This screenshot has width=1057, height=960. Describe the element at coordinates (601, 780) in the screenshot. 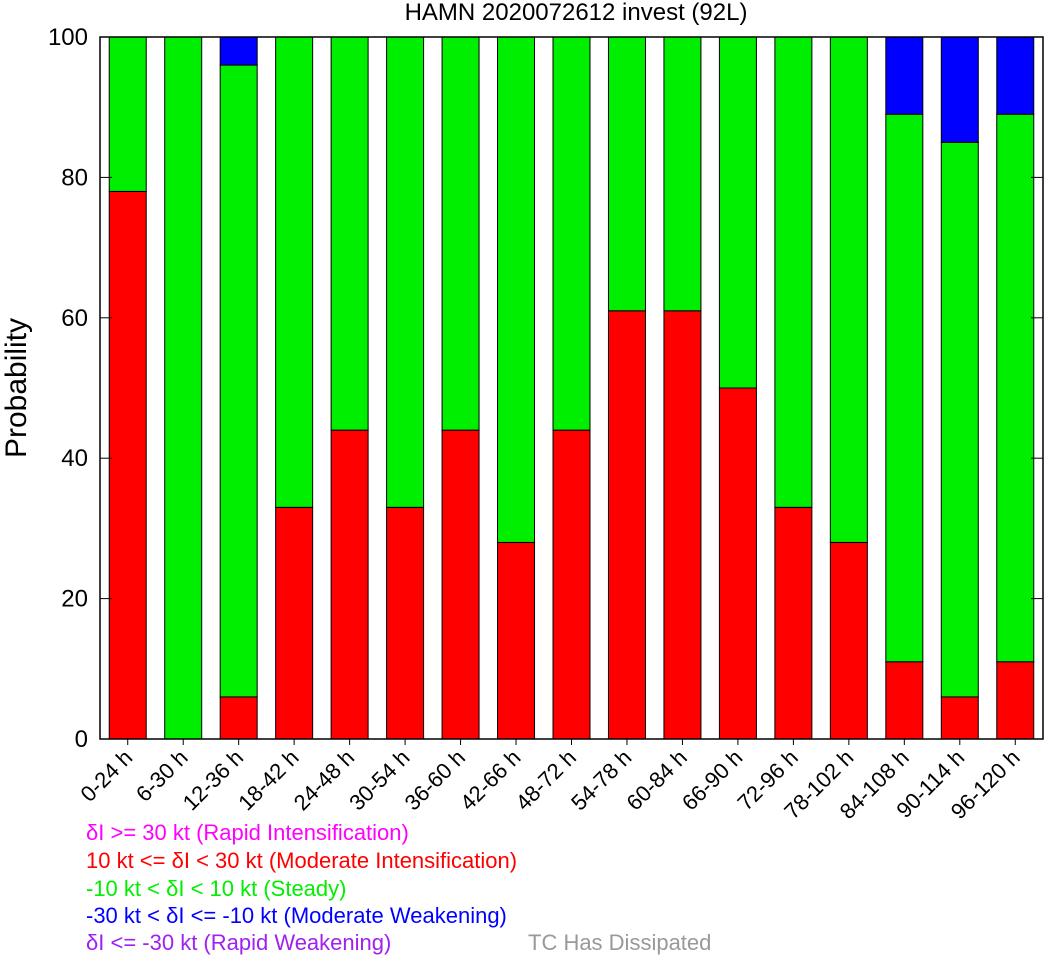

I see `x-tick-label: 54-78 h` at that location.